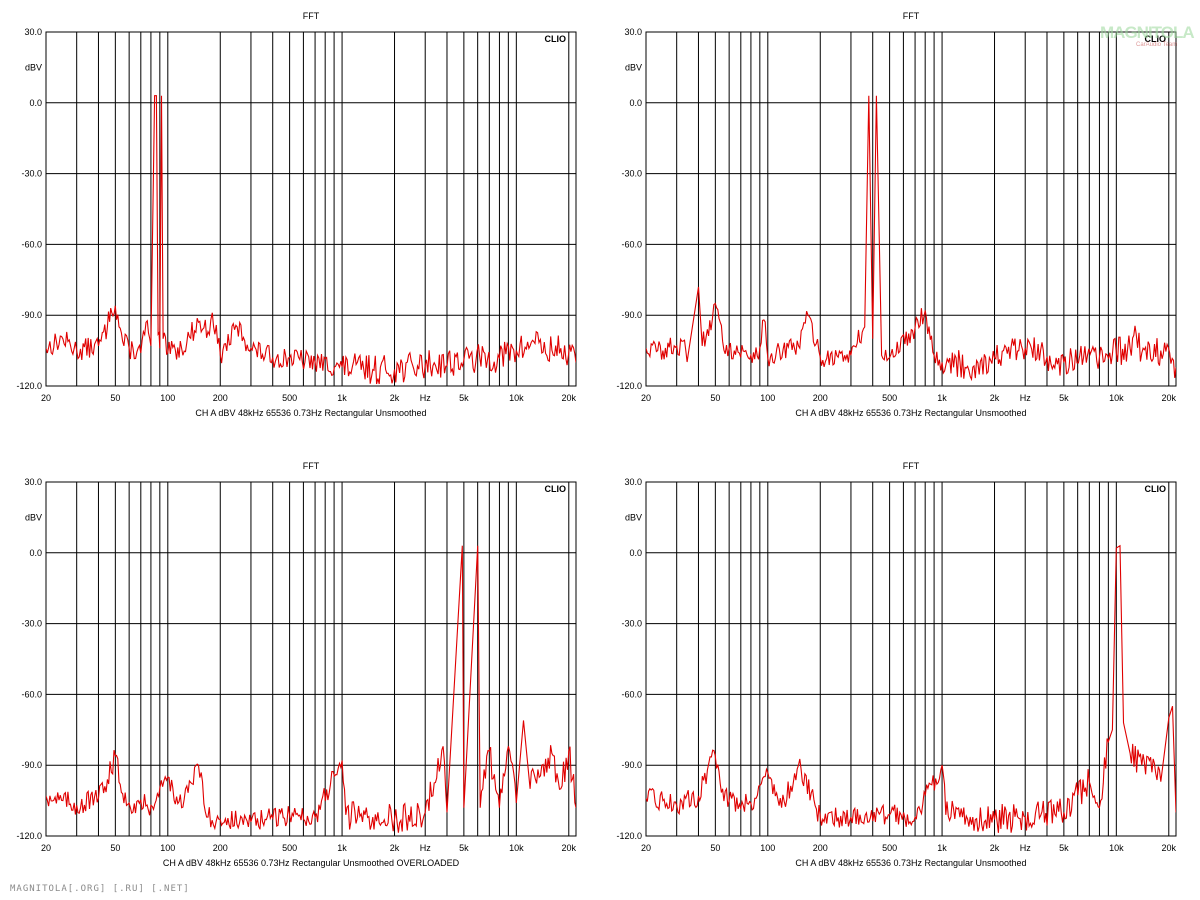  I want to click on logo-text: MAGNITOLA, so click(1147, 32).